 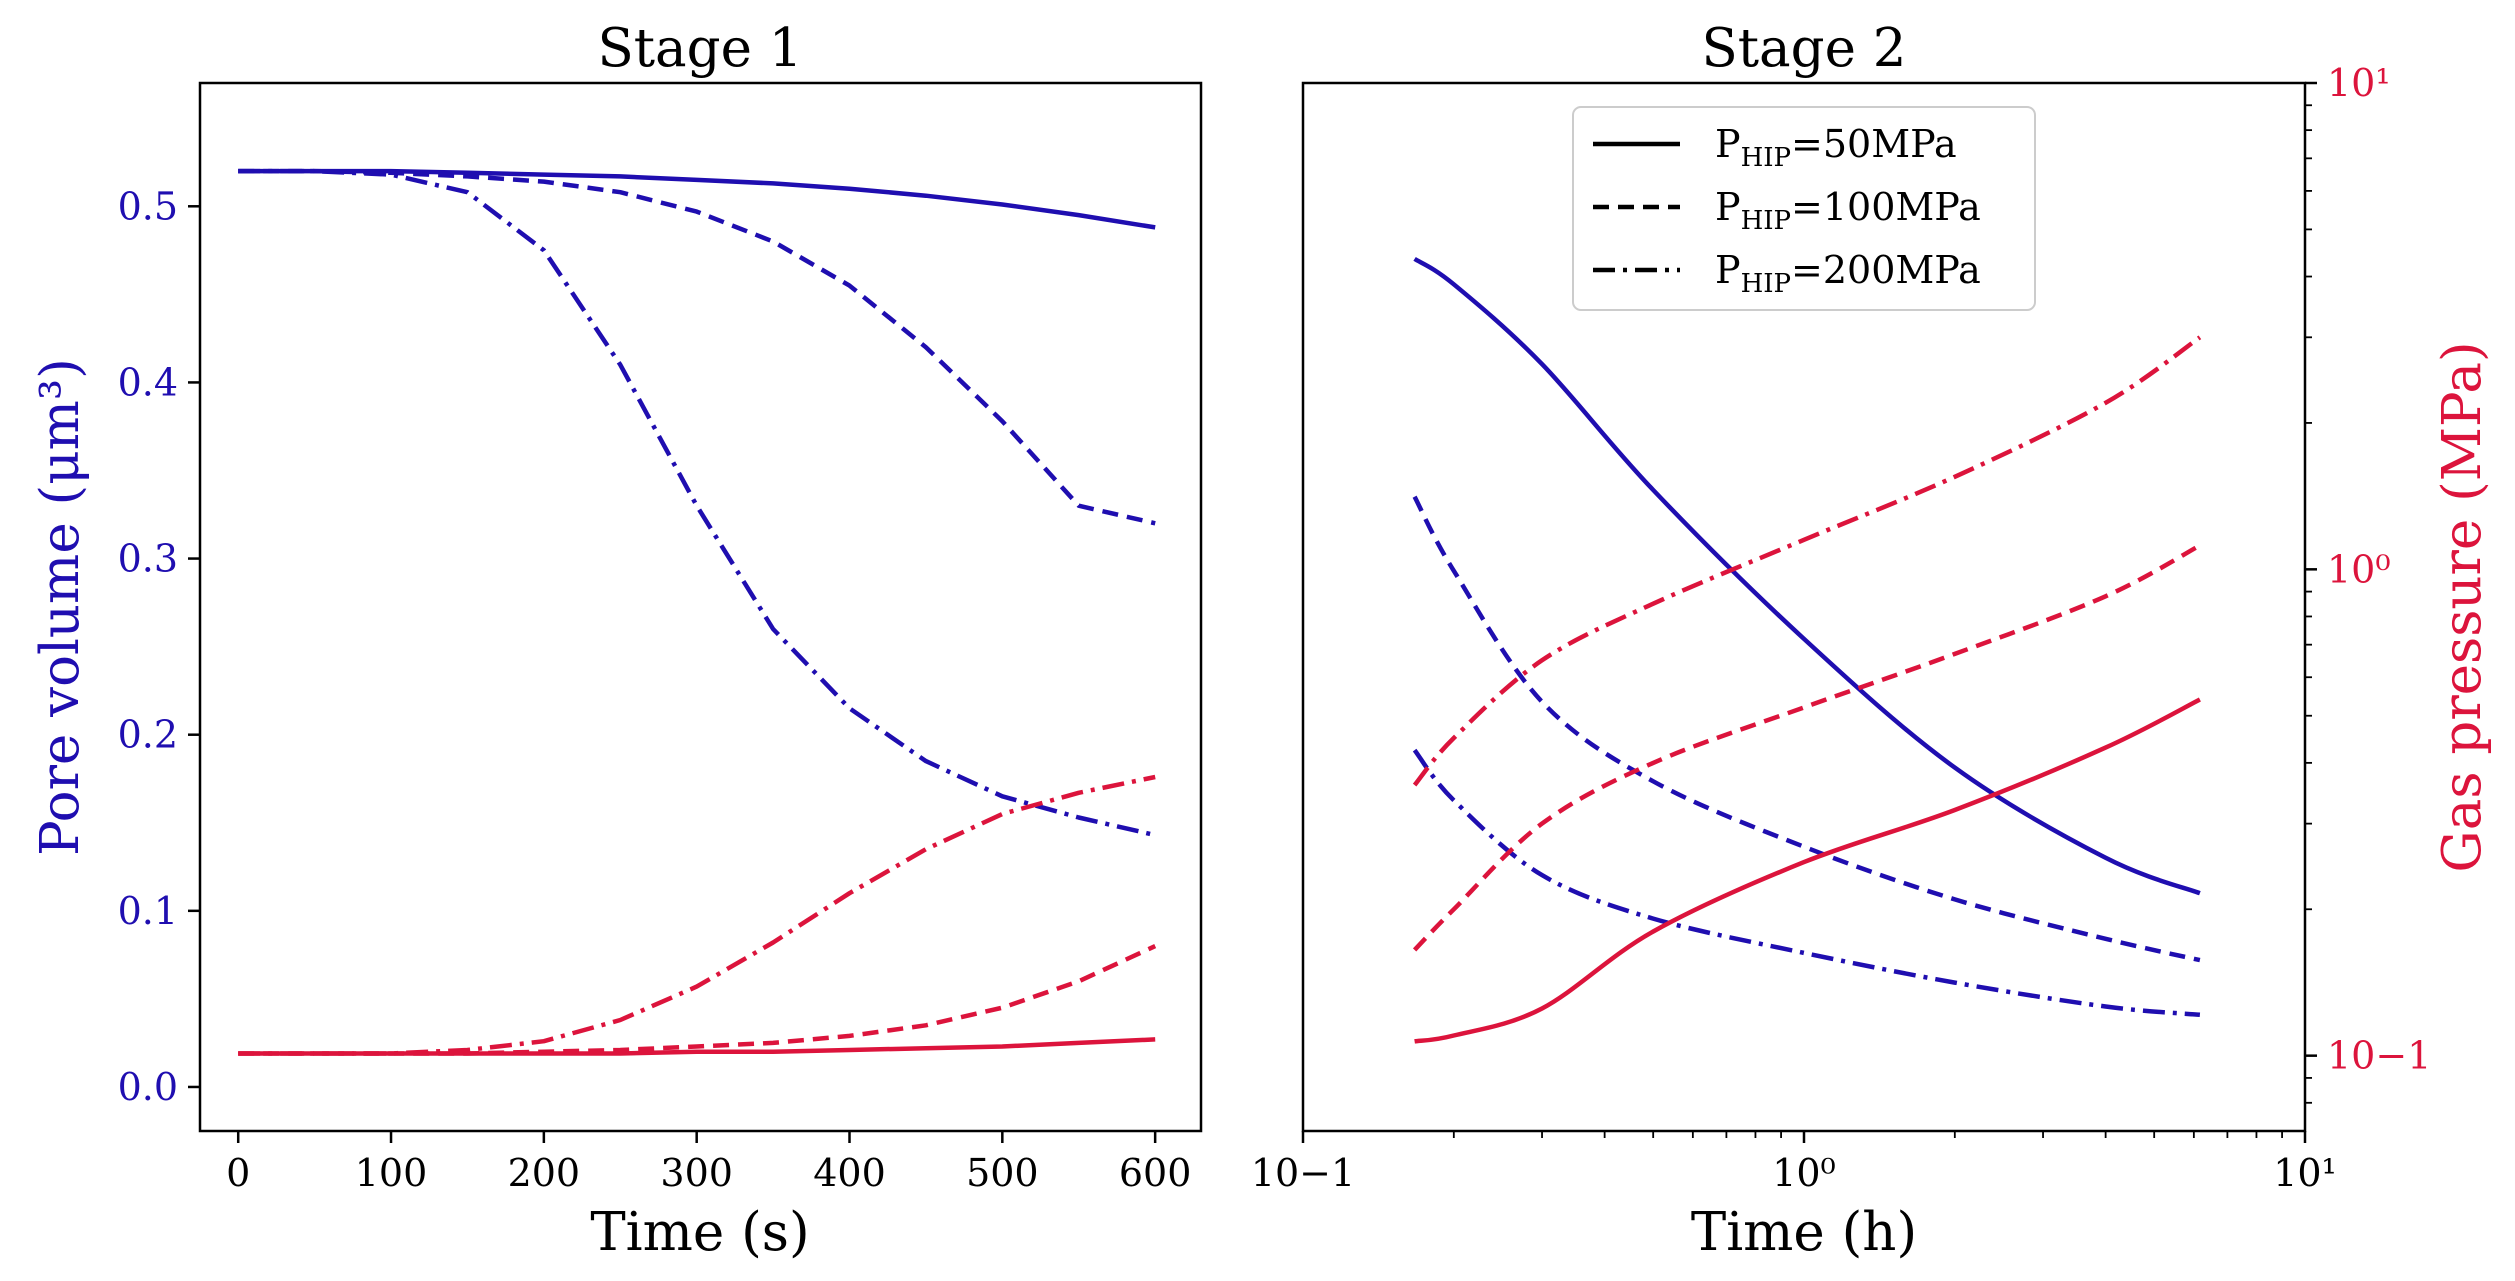 I want to click on stage1-x-tick-label: 200, so click(x=544, y=1173).